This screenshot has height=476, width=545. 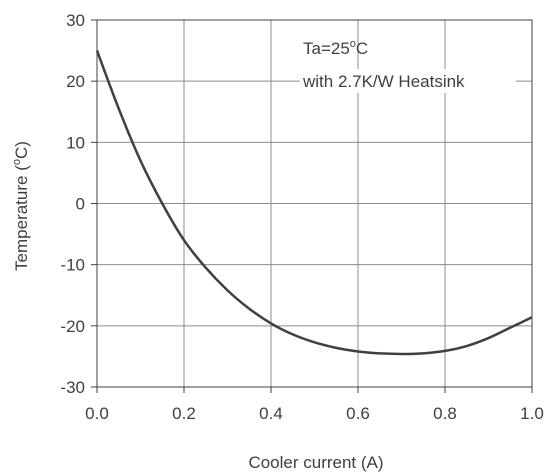 What do you see at coordinates (532, 413) in the screenshot?
I see `x-tick-label: 1.0` at bounding box center [532, 413].